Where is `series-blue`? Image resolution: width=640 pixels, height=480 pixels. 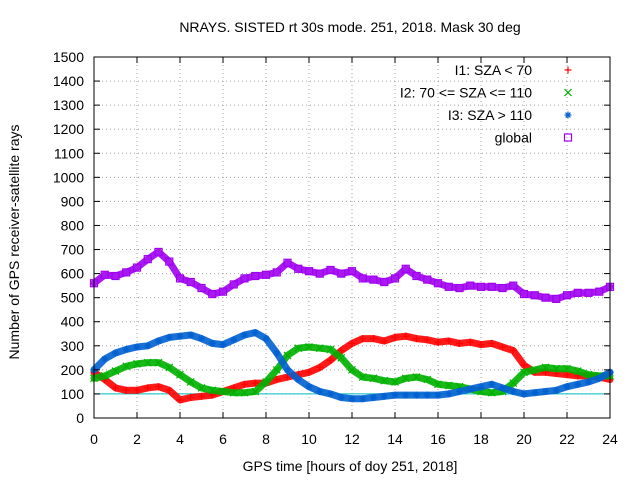 series-blue is located at coordinates (352, 366).